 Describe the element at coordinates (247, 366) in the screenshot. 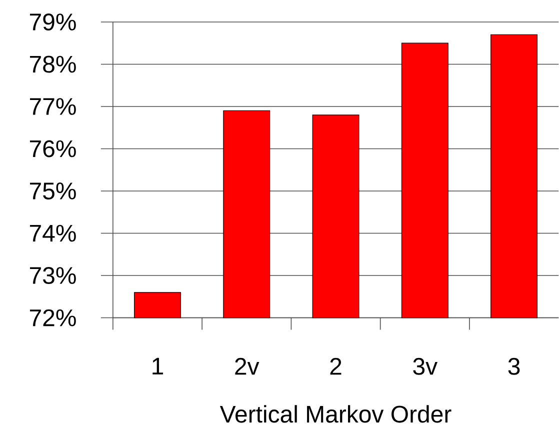

I see `x-tick-label: 2v` at that location.